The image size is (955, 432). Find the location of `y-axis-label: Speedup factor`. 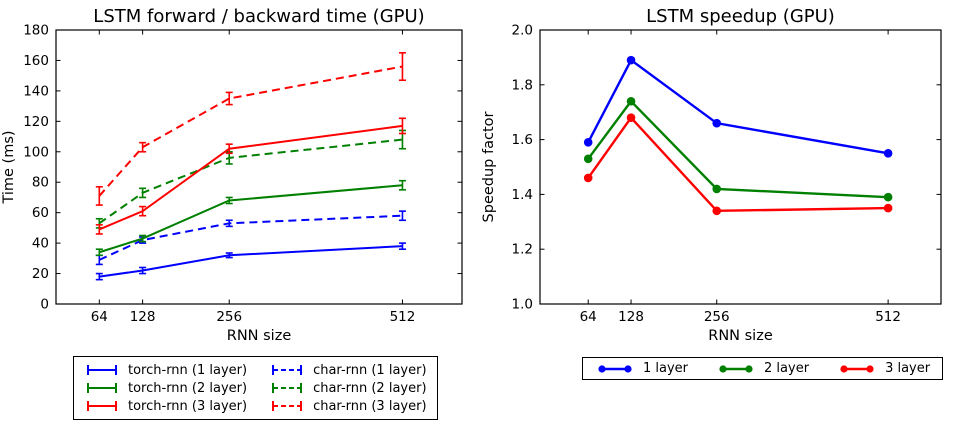

y-axis-label: Speedup factor is located at coordinates (489, 167).